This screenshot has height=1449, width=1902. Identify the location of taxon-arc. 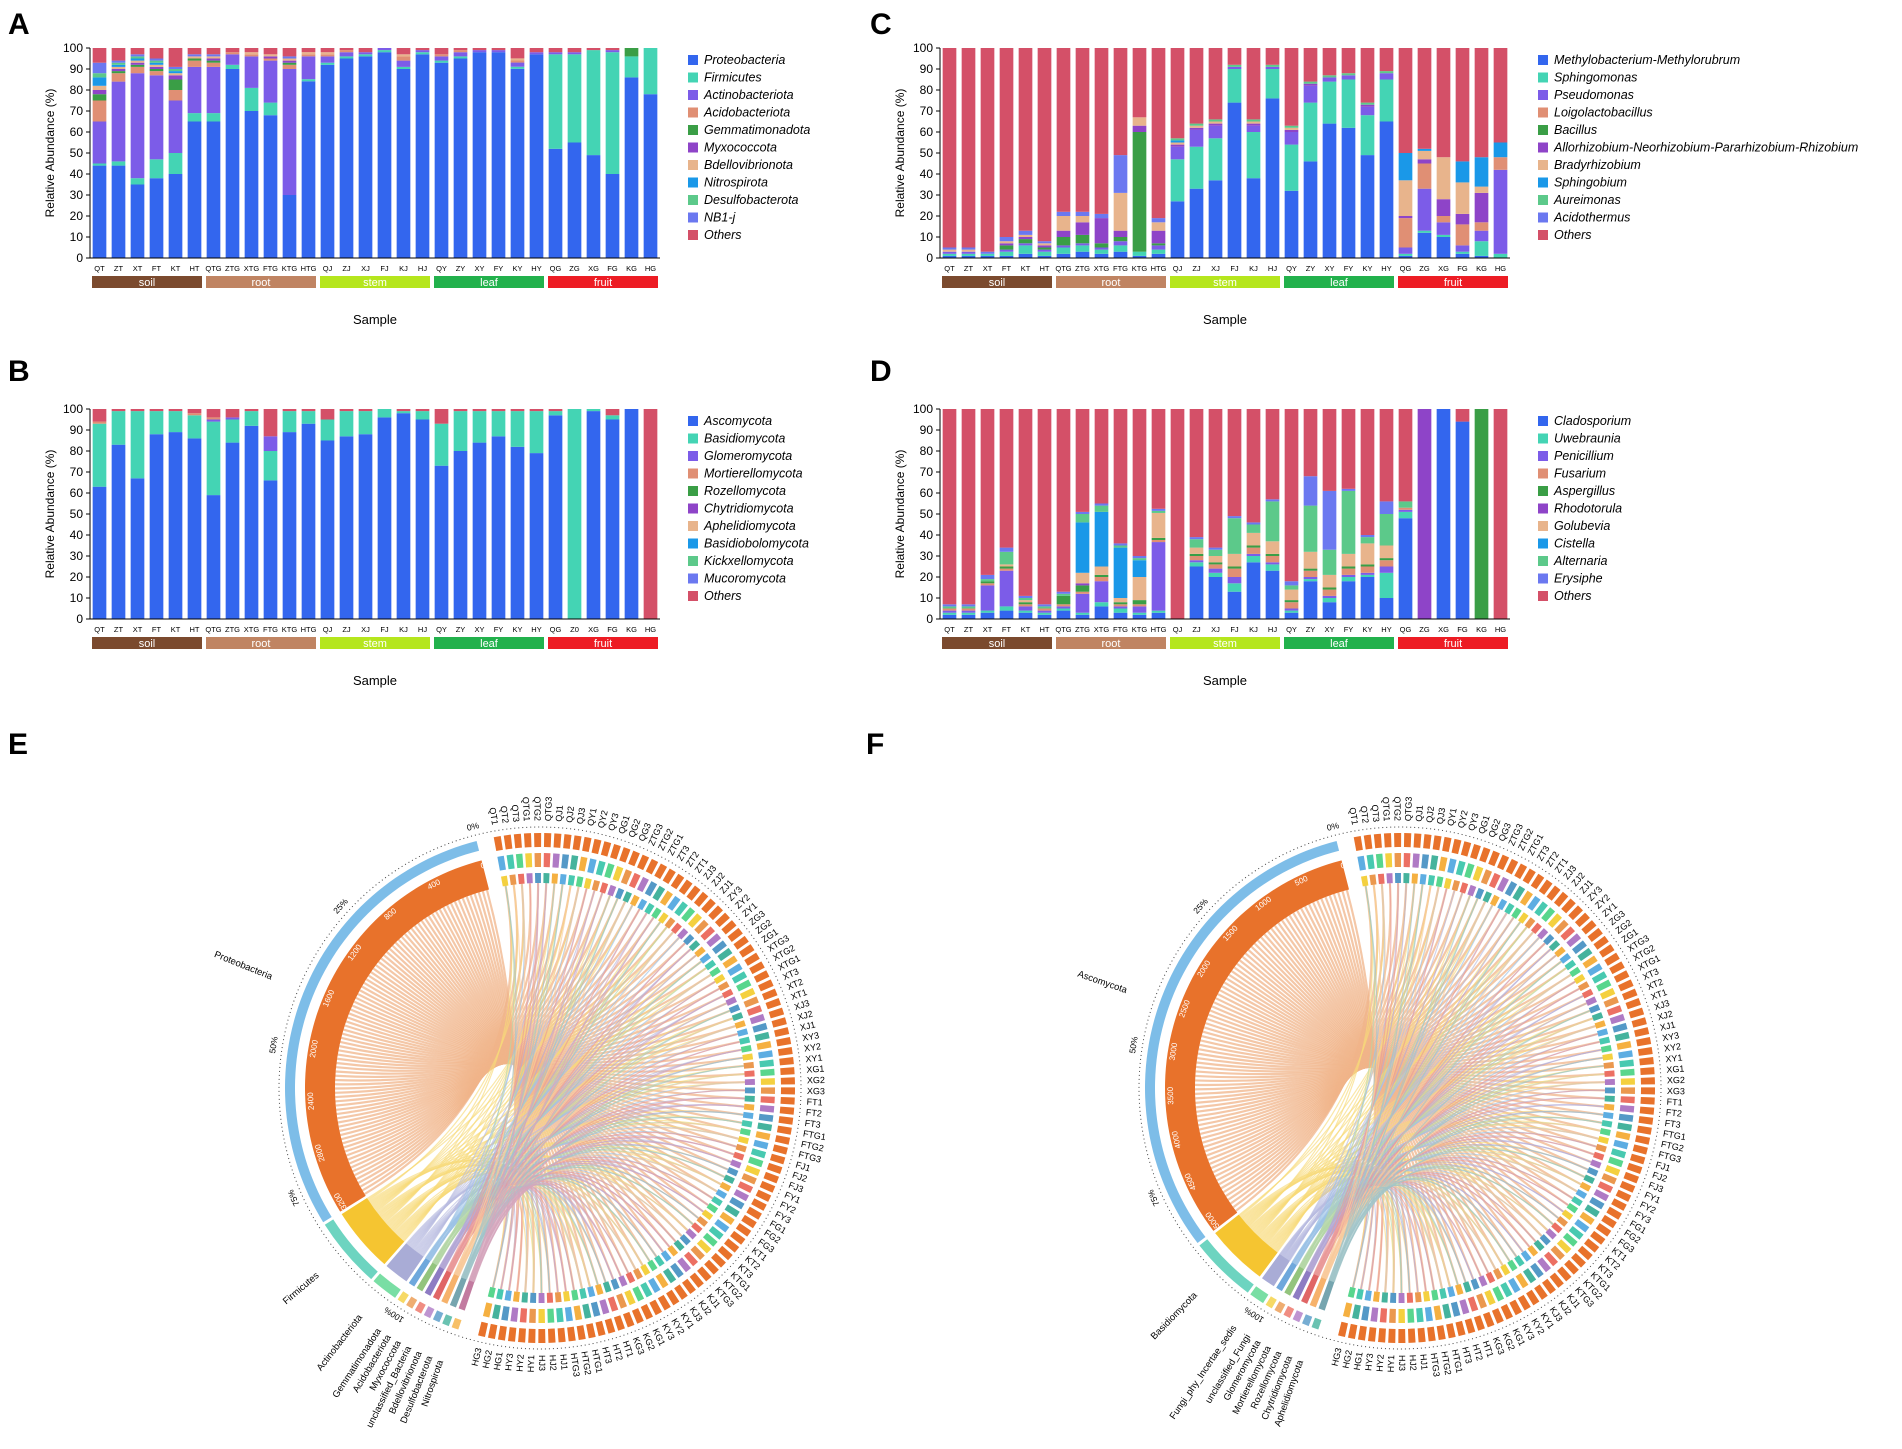
(466, 1295).